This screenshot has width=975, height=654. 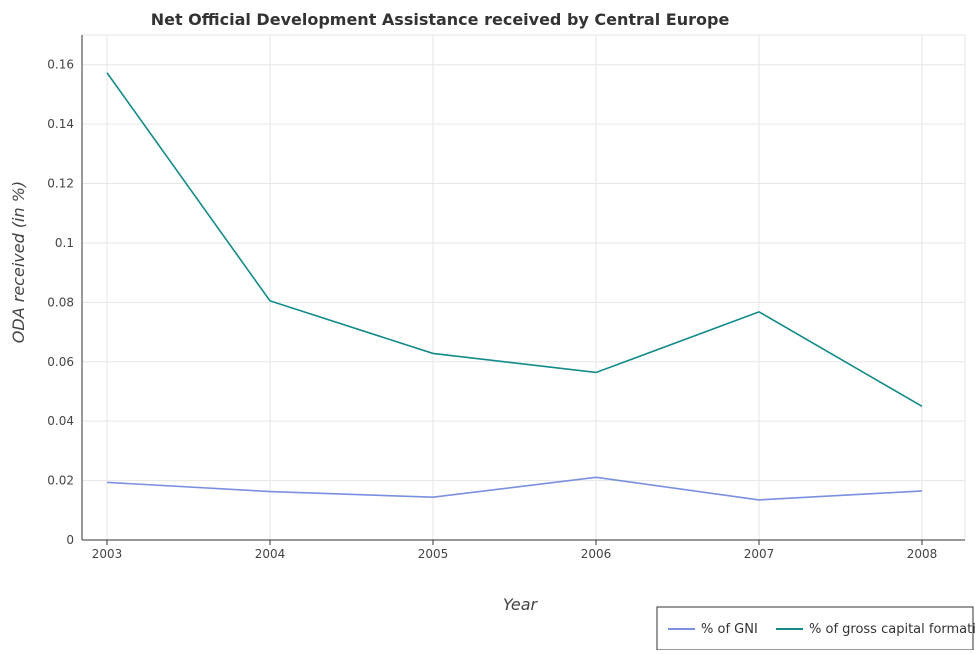 I want to click on x-tick-label: 2007, so click(x=759, y=554).